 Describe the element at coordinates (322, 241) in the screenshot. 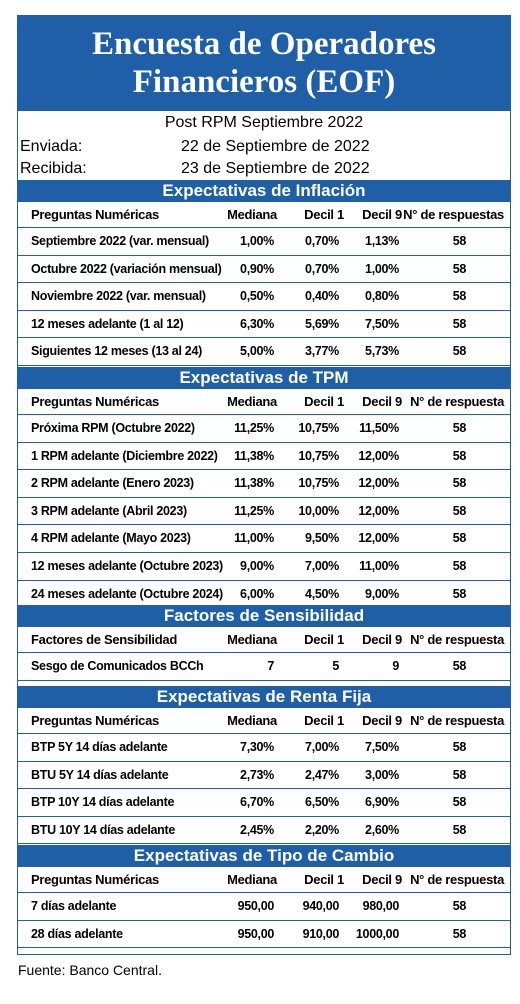

I see `cell-value: 0,70%` at that location.